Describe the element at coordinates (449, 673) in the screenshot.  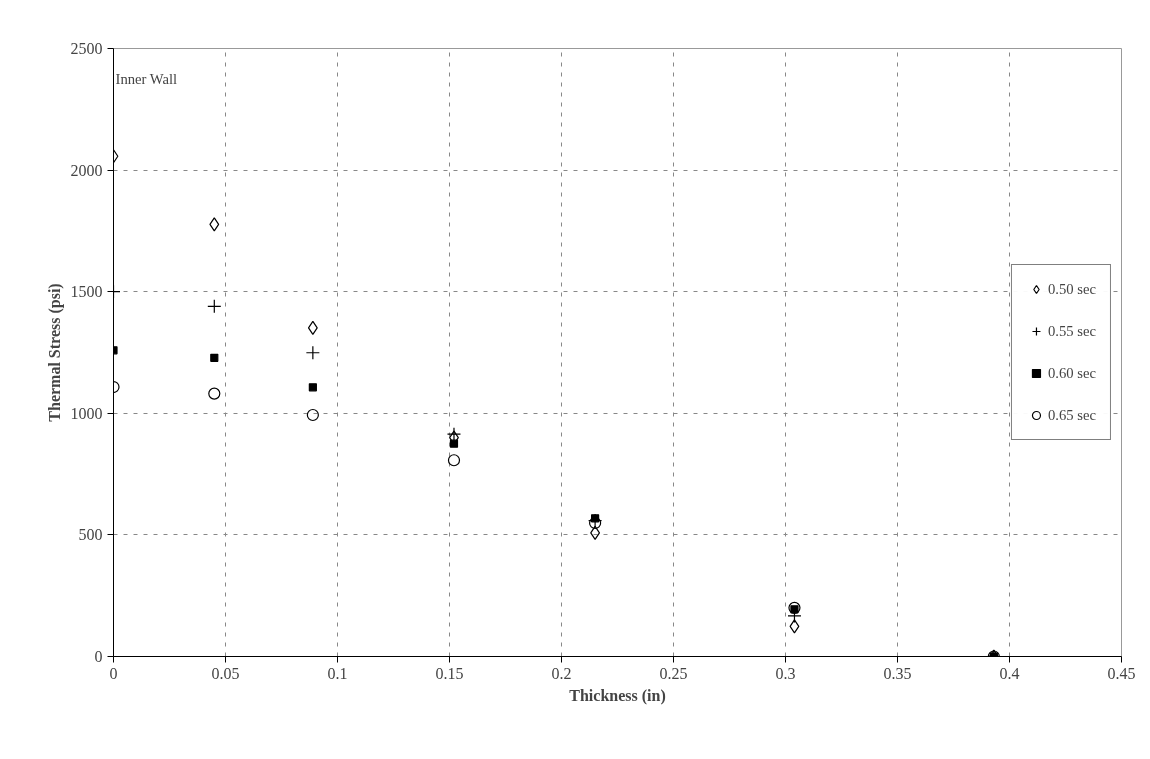
I see `x-tick-label: 0.15` at that location.